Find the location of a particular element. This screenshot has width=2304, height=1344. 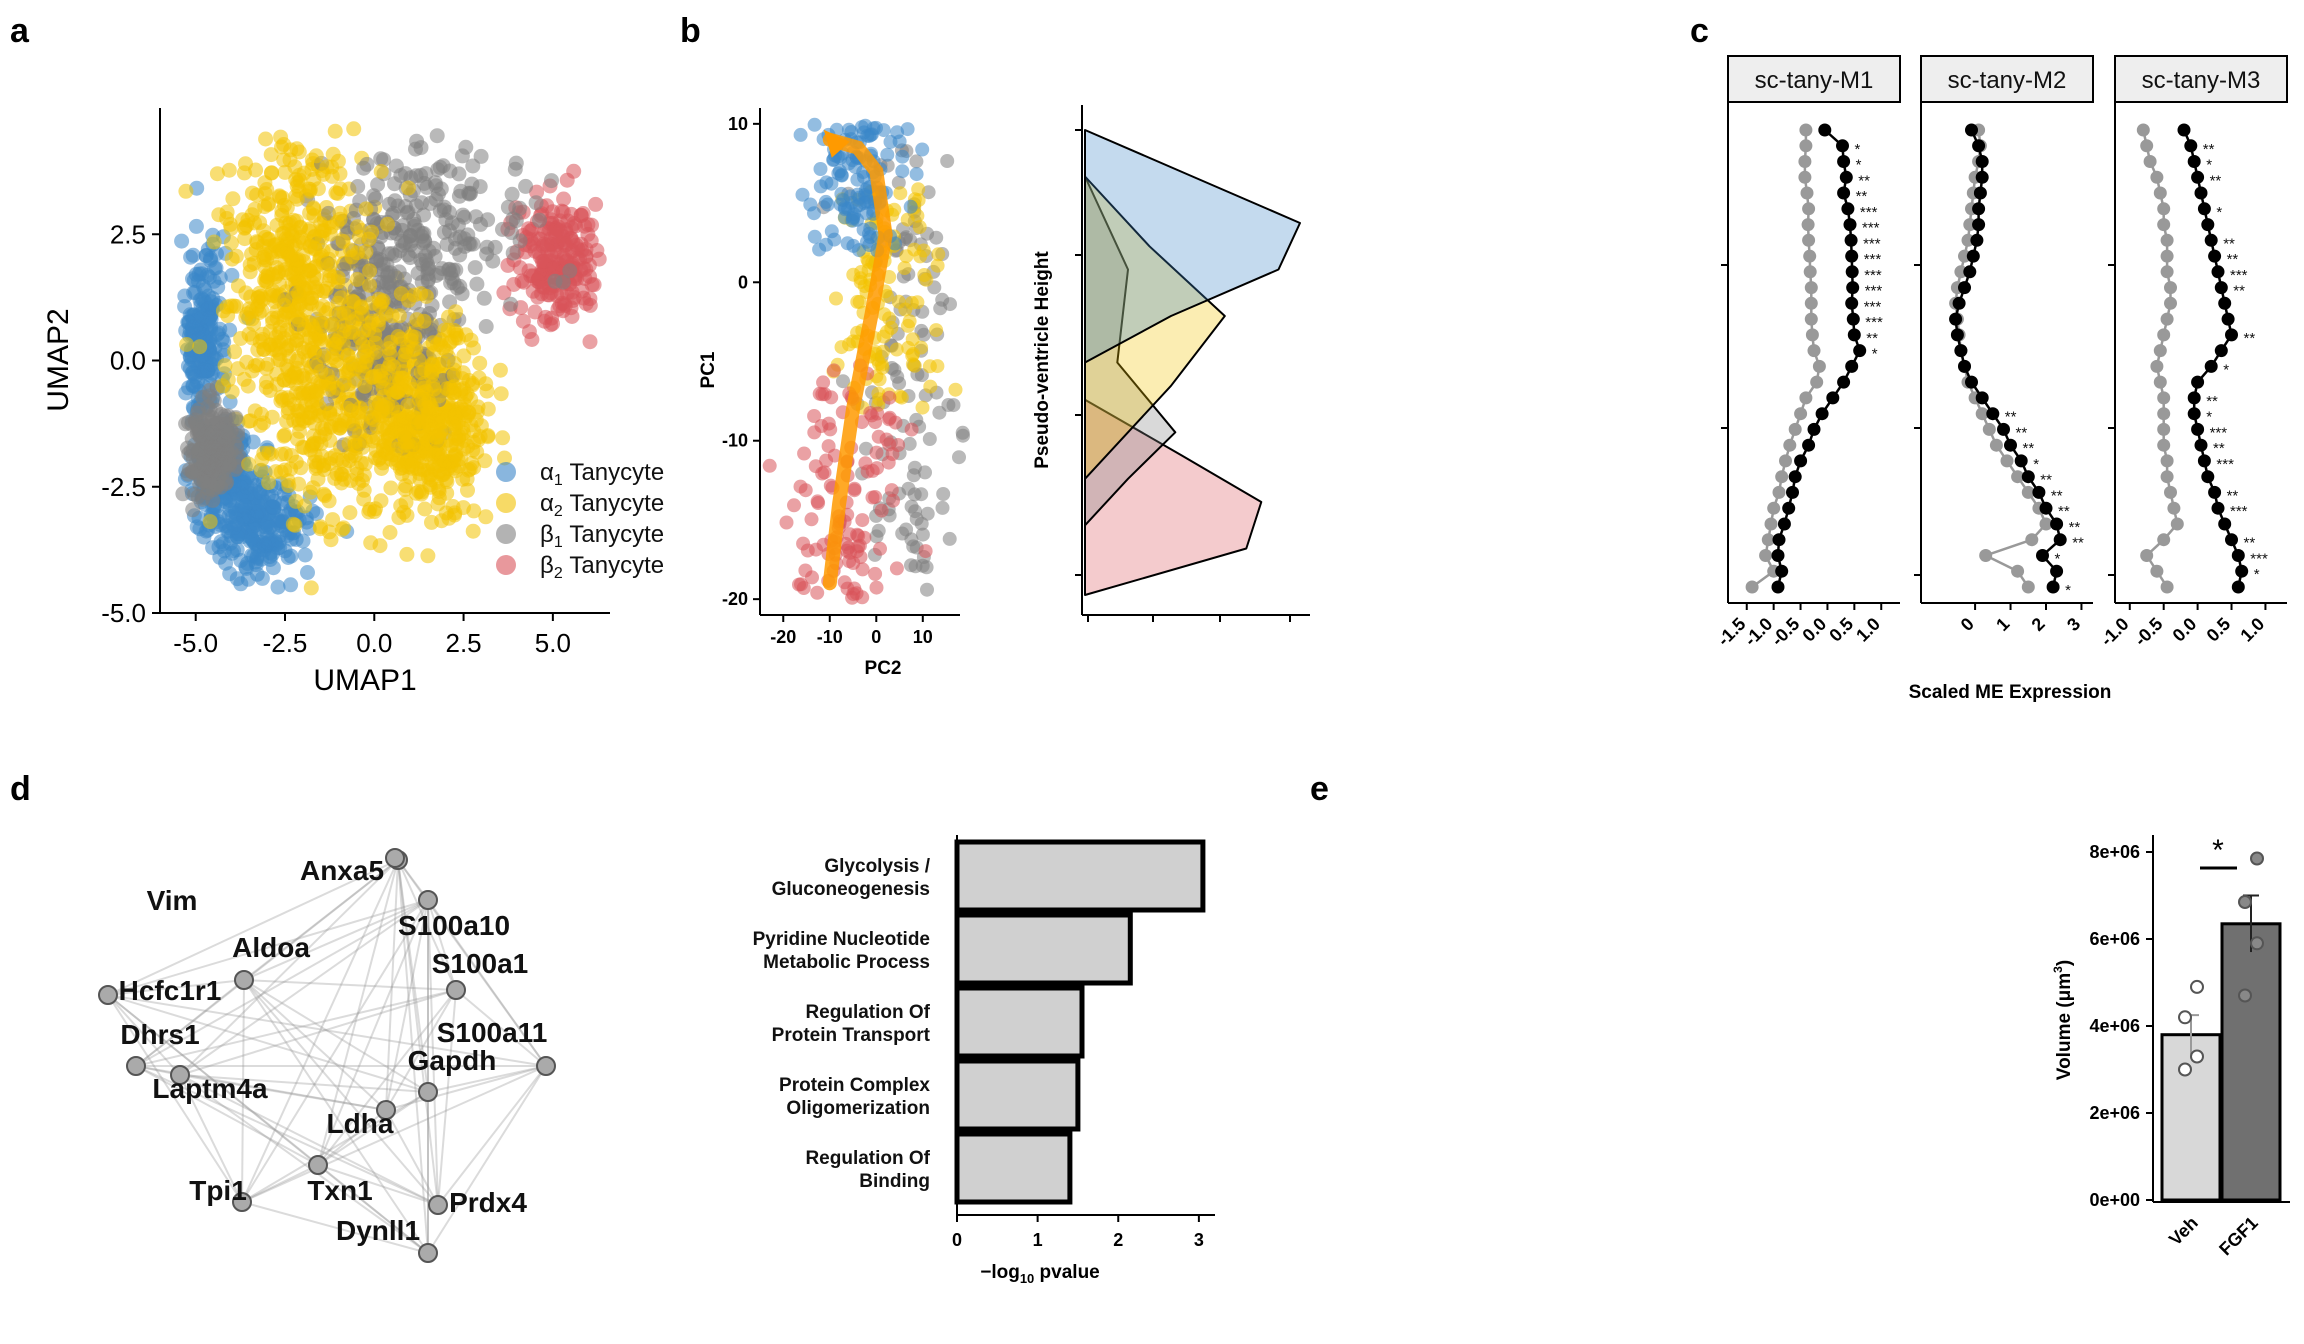

go-x-label: −log10 pvalue is located at coordinates (1040, 1274).